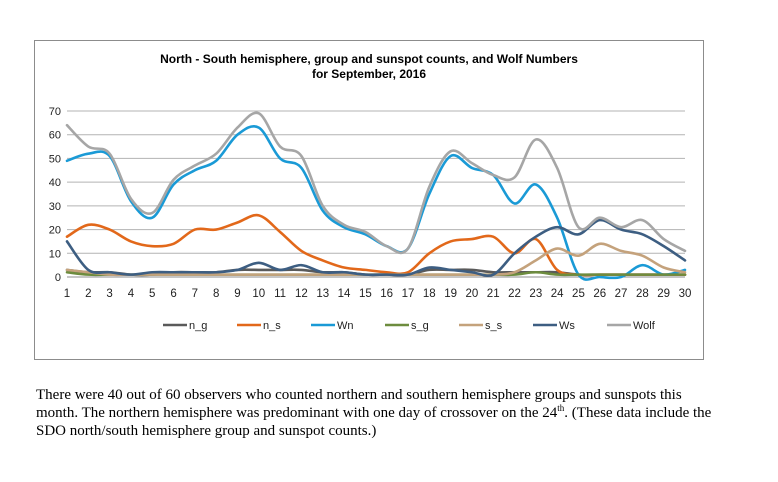  What do you see at coordinates (578, 294) in the screenshot?
I see `x-tick-label: 25` at bounding box center [578, 294].